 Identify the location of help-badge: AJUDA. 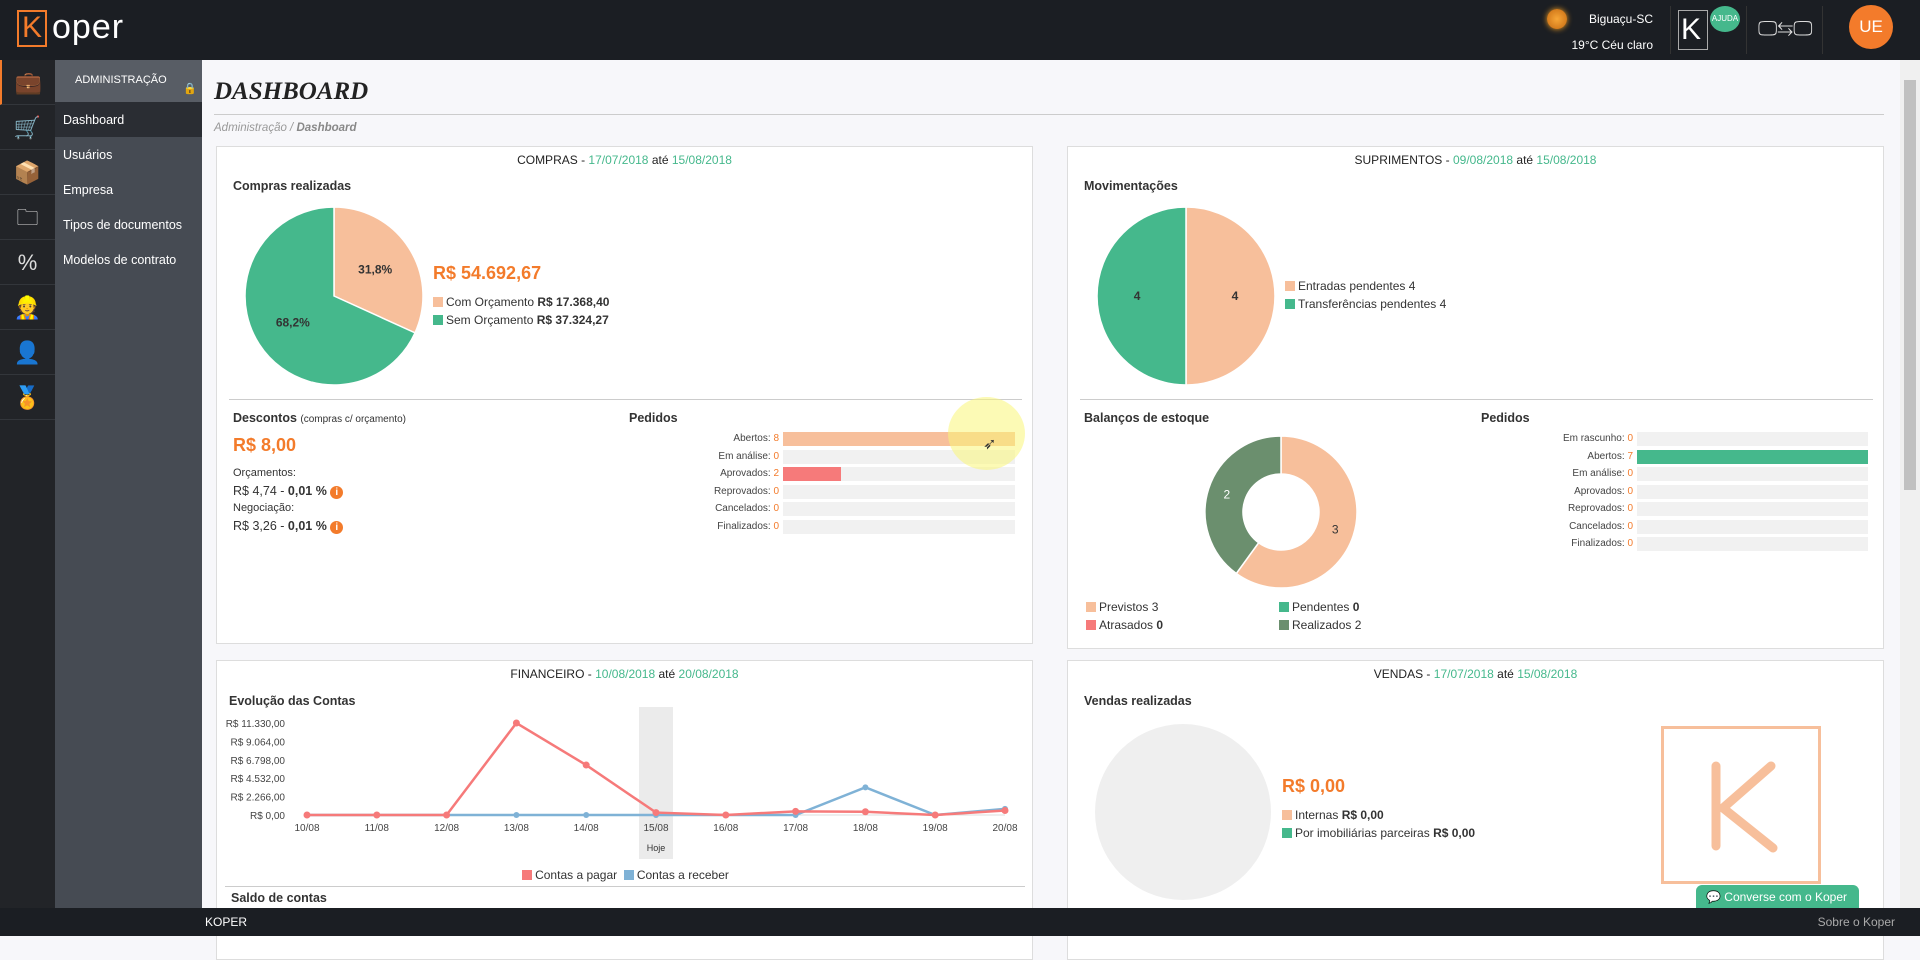
(1725, 19).